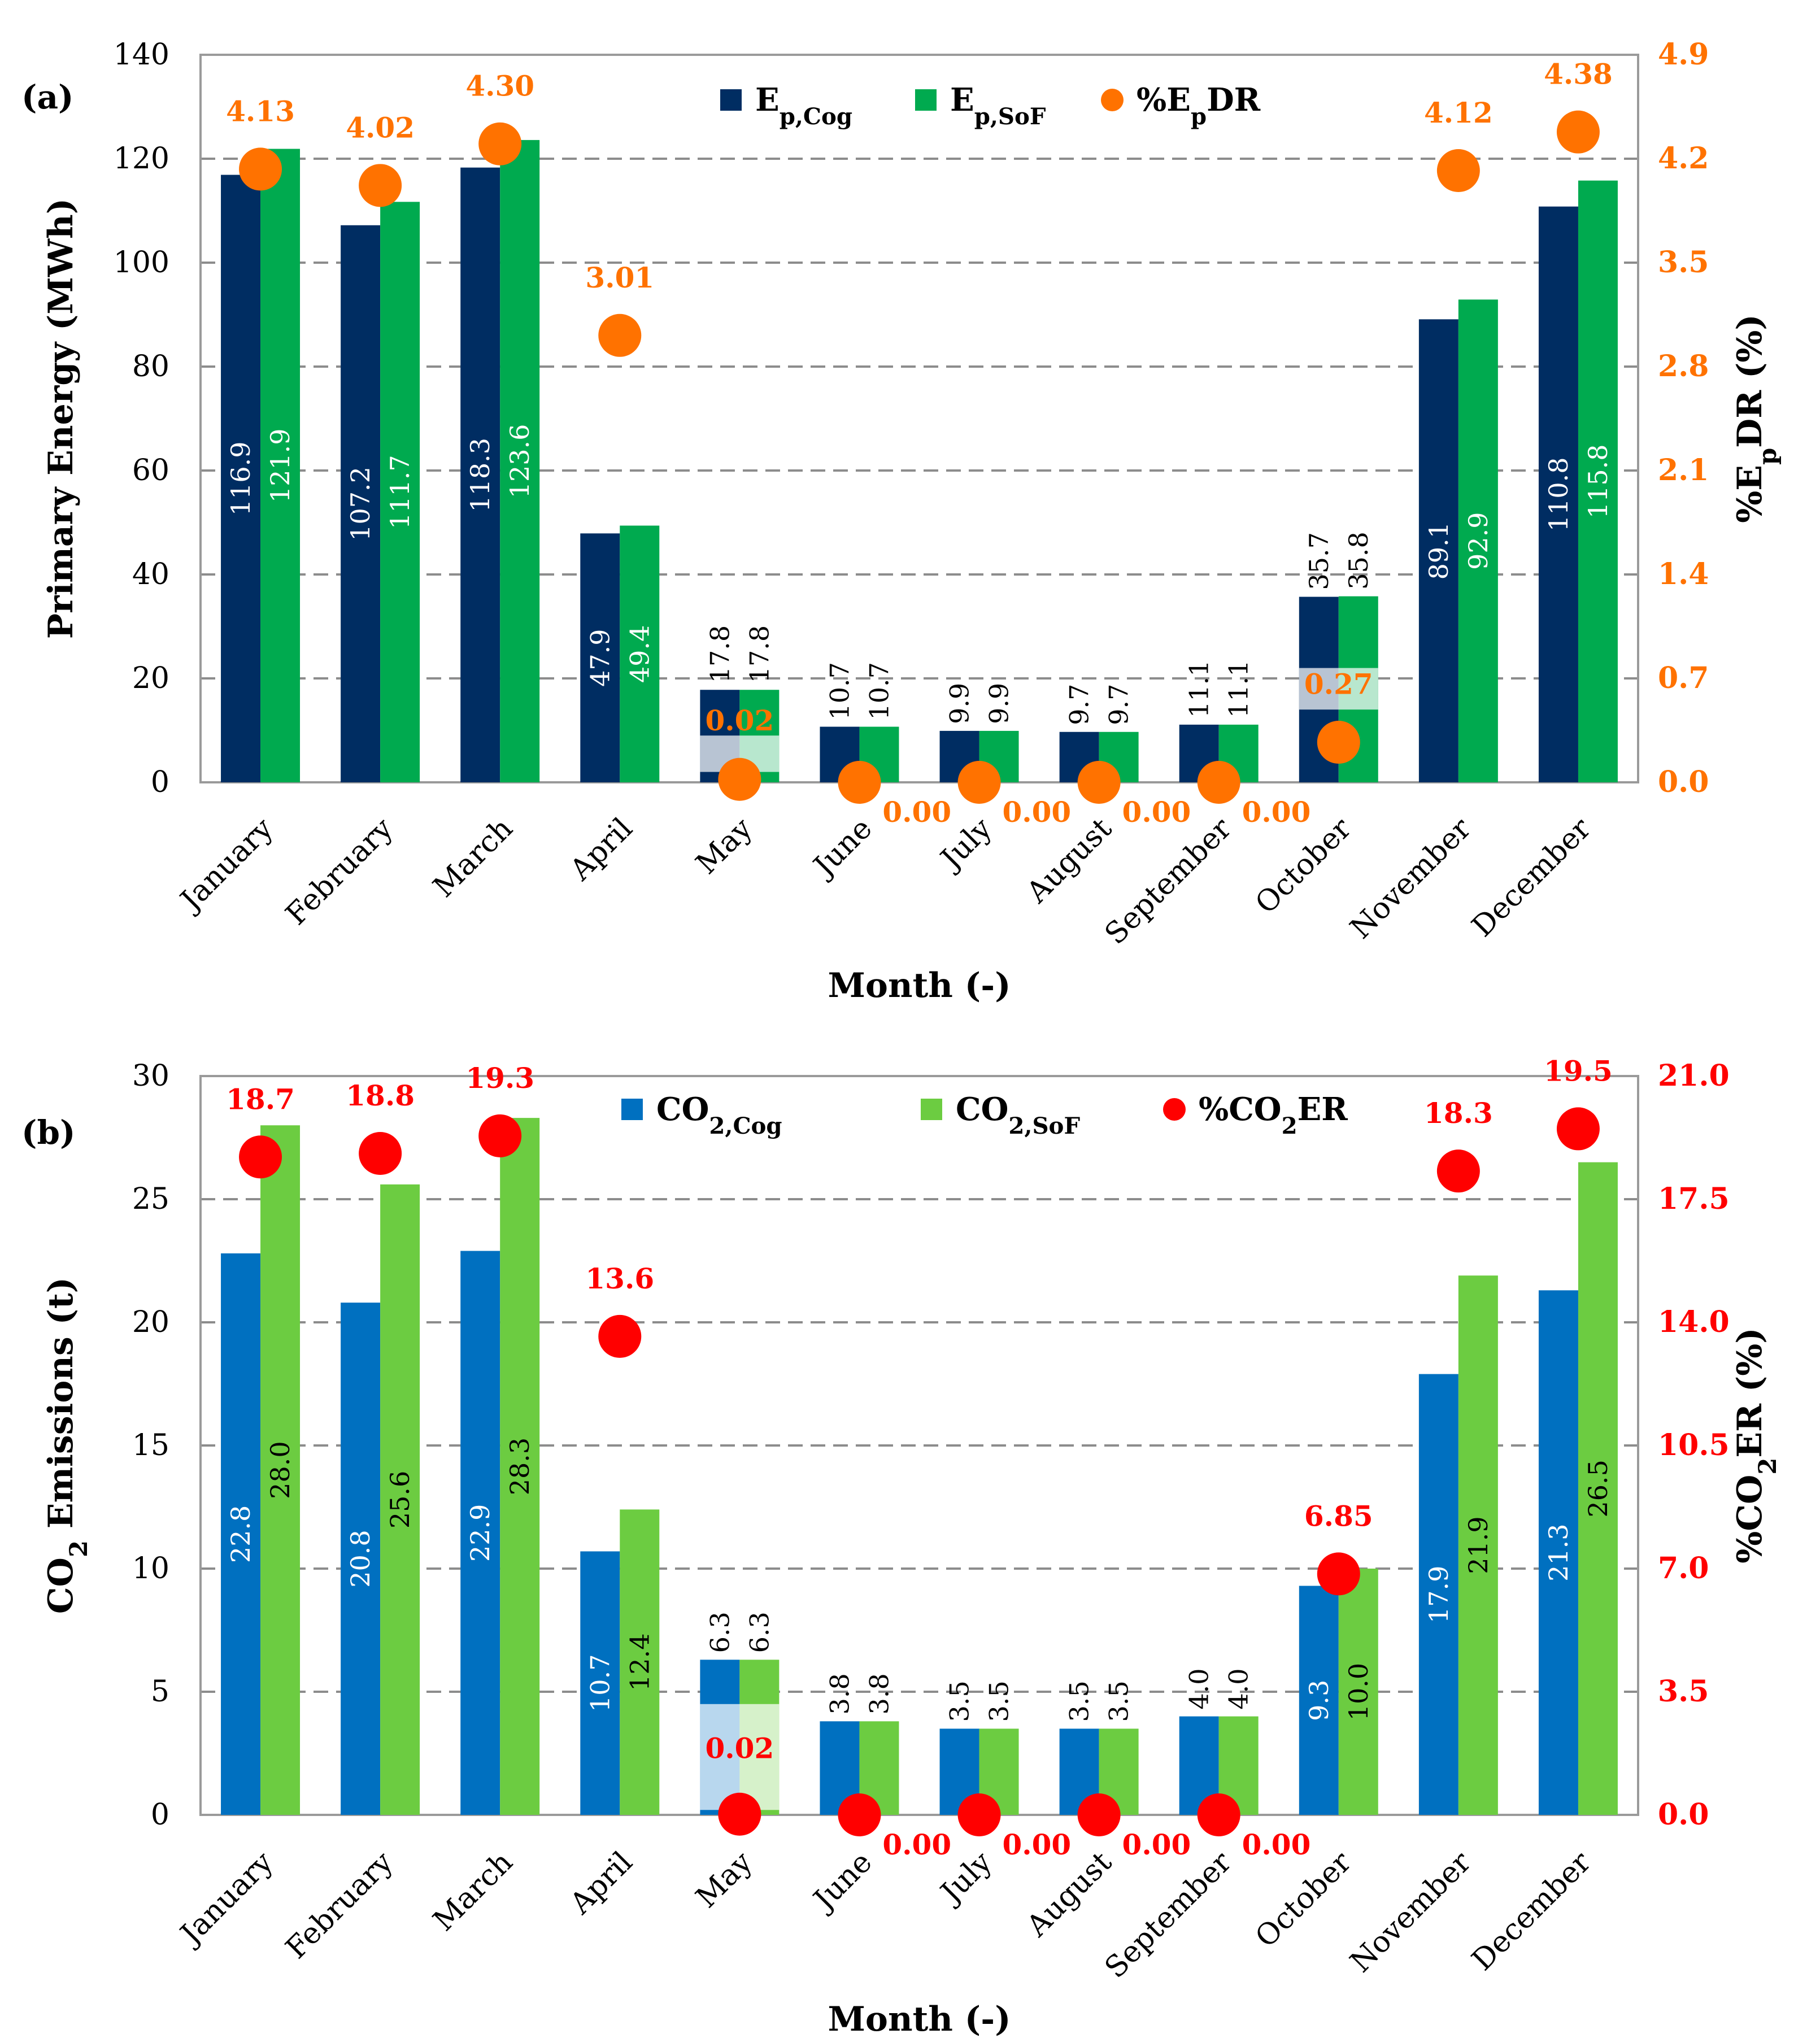 The width and height of the screenshot is (1820, 2038). I want to click on y-tick-label: 10, so click(150, 1569).